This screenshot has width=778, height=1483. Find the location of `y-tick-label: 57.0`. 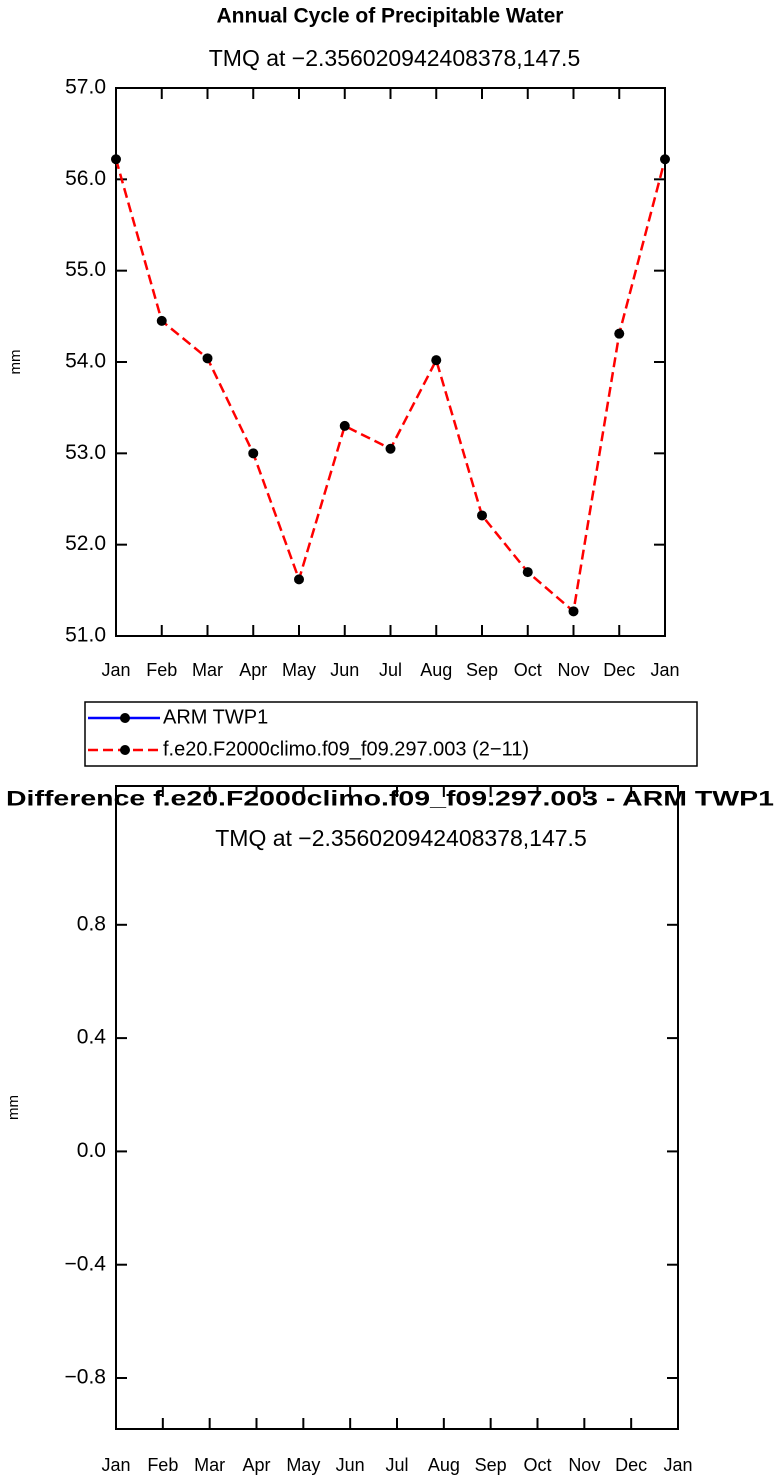

y-tick-label: 57.0 is located at coordinates (85, 87).